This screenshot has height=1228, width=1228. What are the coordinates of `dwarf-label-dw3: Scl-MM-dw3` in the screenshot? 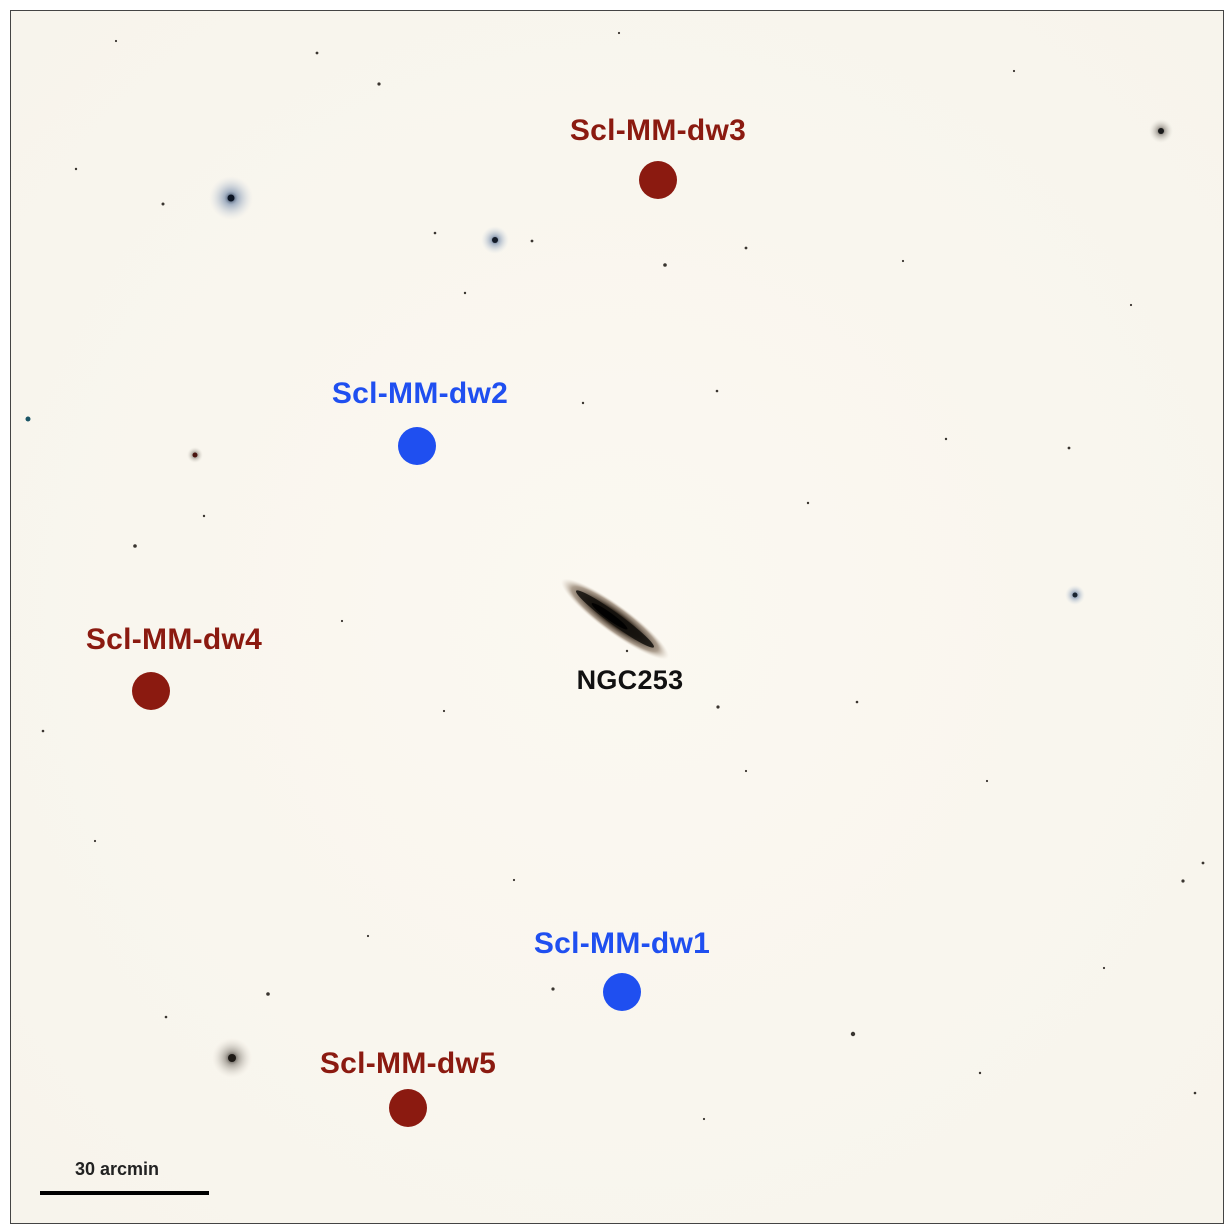 It's located at (658, 130).